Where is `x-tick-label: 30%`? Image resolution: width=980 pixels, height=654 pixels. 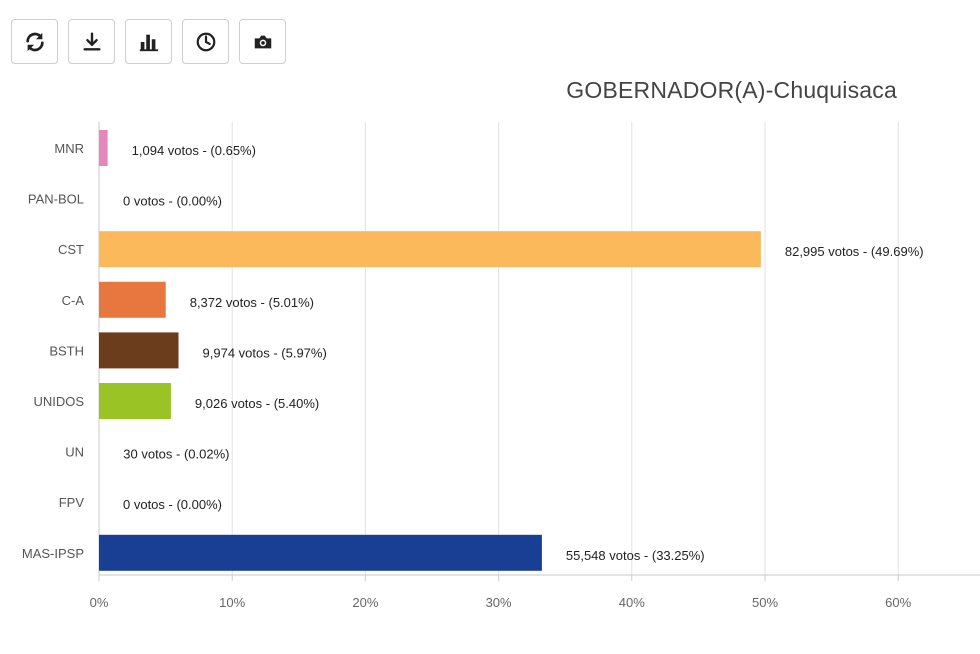 x-tick-label: 30% is located at coordinates (499, 602).